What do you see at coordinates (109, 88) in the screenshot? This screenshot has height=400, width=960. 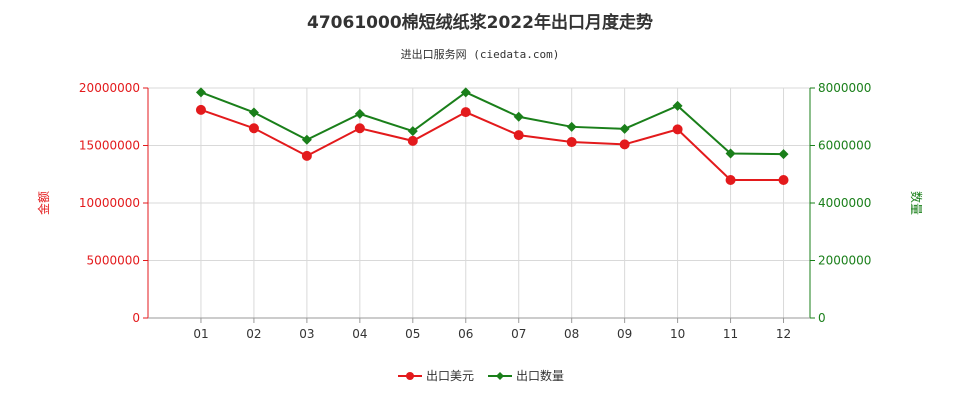 I see `left-tick-label: 20000000` at bounding box center [109, 88].